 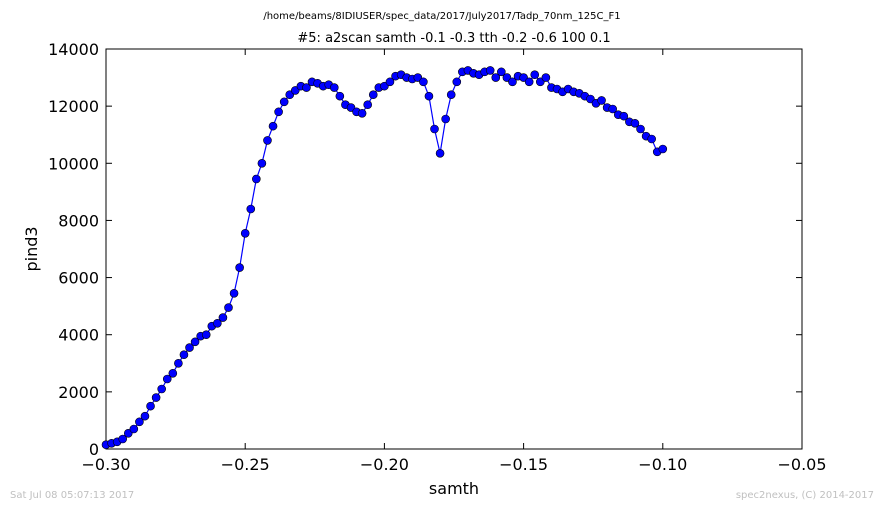 I want to click on y-tick-label: 8000, so click(x=78, y=220).